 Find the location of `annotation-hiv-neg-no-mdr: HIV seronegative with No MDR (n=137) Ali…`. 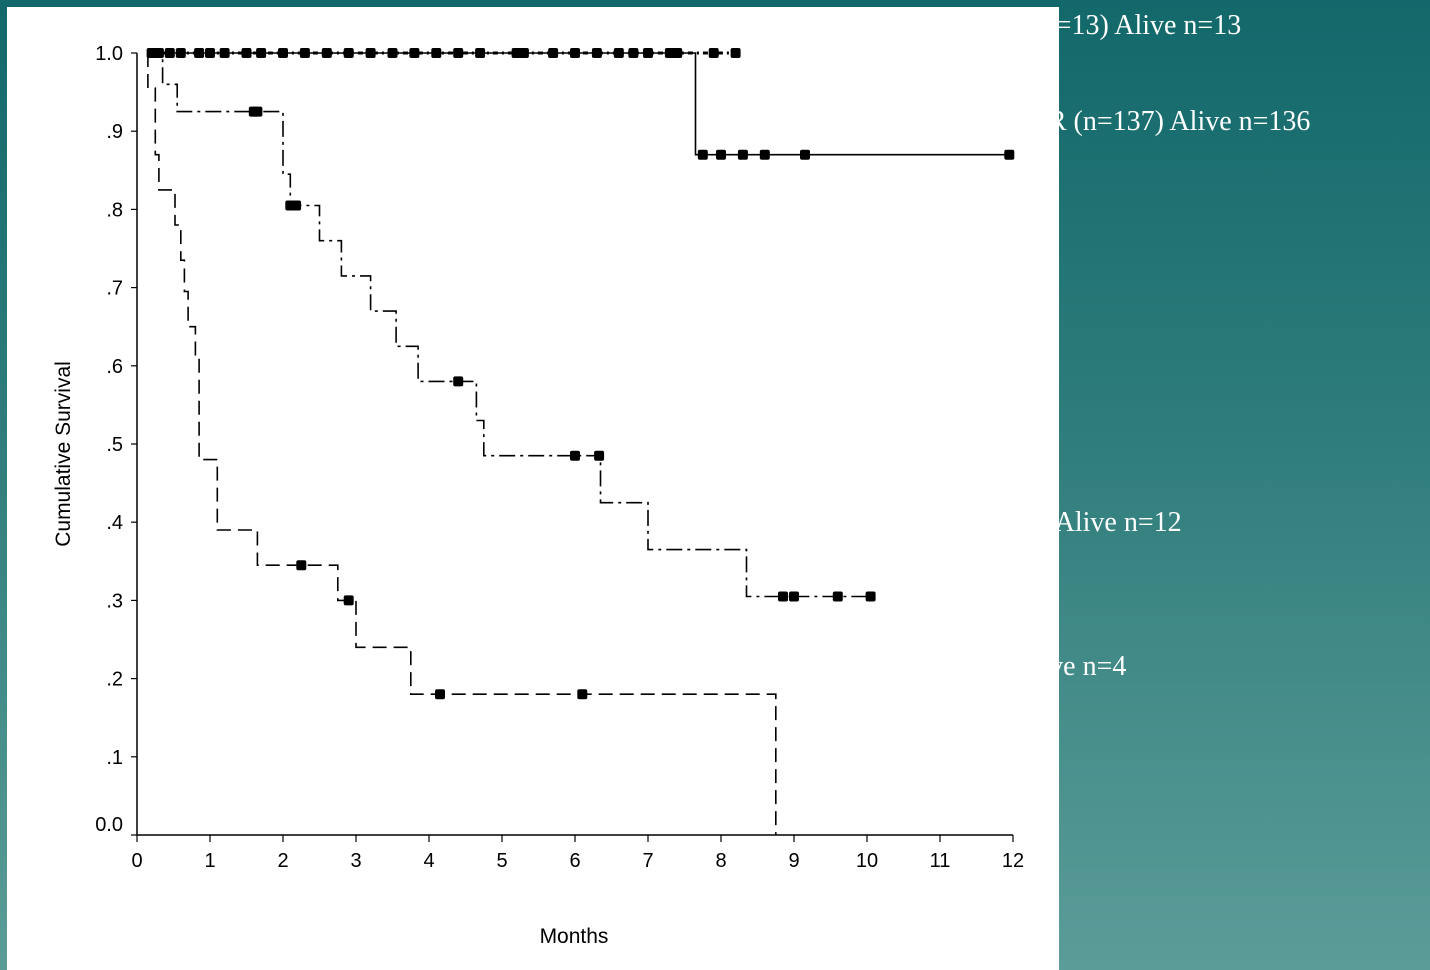

annotation-hiv-neg-no-mdr: HIV seronegative with No MDR (n=137) Ali… is located at coordinates (1005, 121).